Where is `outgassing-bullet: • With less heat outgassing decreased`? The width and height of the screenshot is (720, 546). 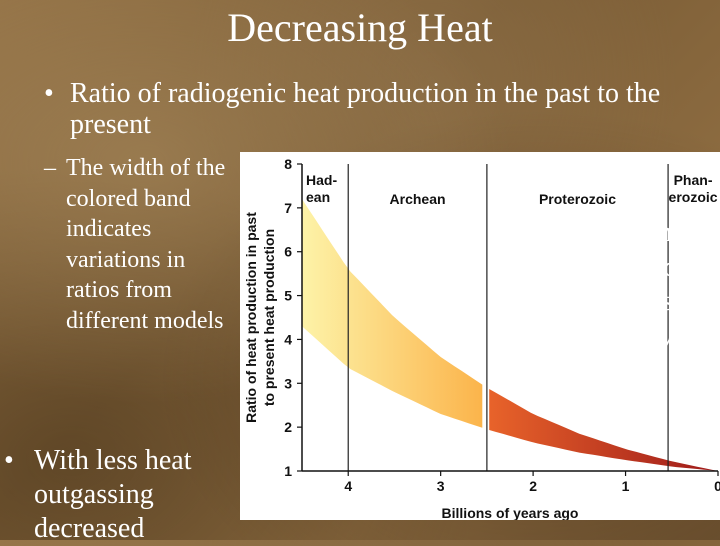 outgassing-bullet: • With less heat outgassing decreased is located at coordinates (124, 495).